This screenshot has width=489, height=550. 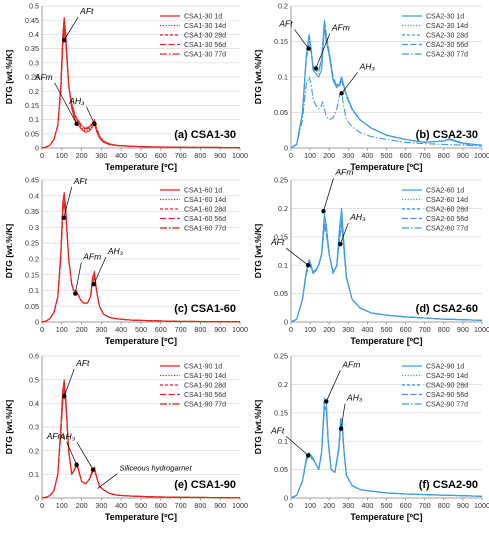 I want to click on annotation-label: Siliceous hydrogarnet, so click(x=155, y=468).